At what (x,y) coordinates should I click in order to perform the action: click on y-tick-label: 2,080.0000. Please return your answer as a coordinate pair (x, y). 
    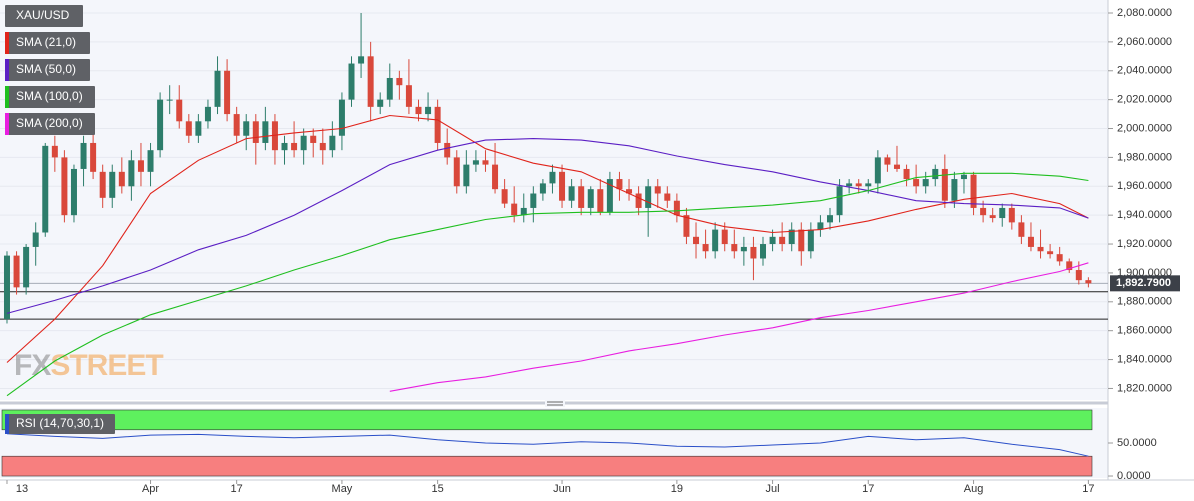
    Looking at the image, I should click on (1144, 13).